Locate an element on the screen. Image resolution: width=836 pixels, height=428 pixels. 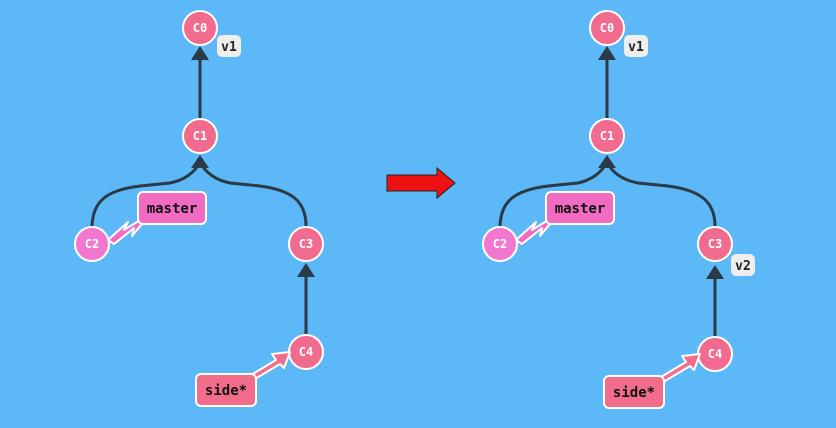
tag-v2: v2 is located at coordinates (743, 265).